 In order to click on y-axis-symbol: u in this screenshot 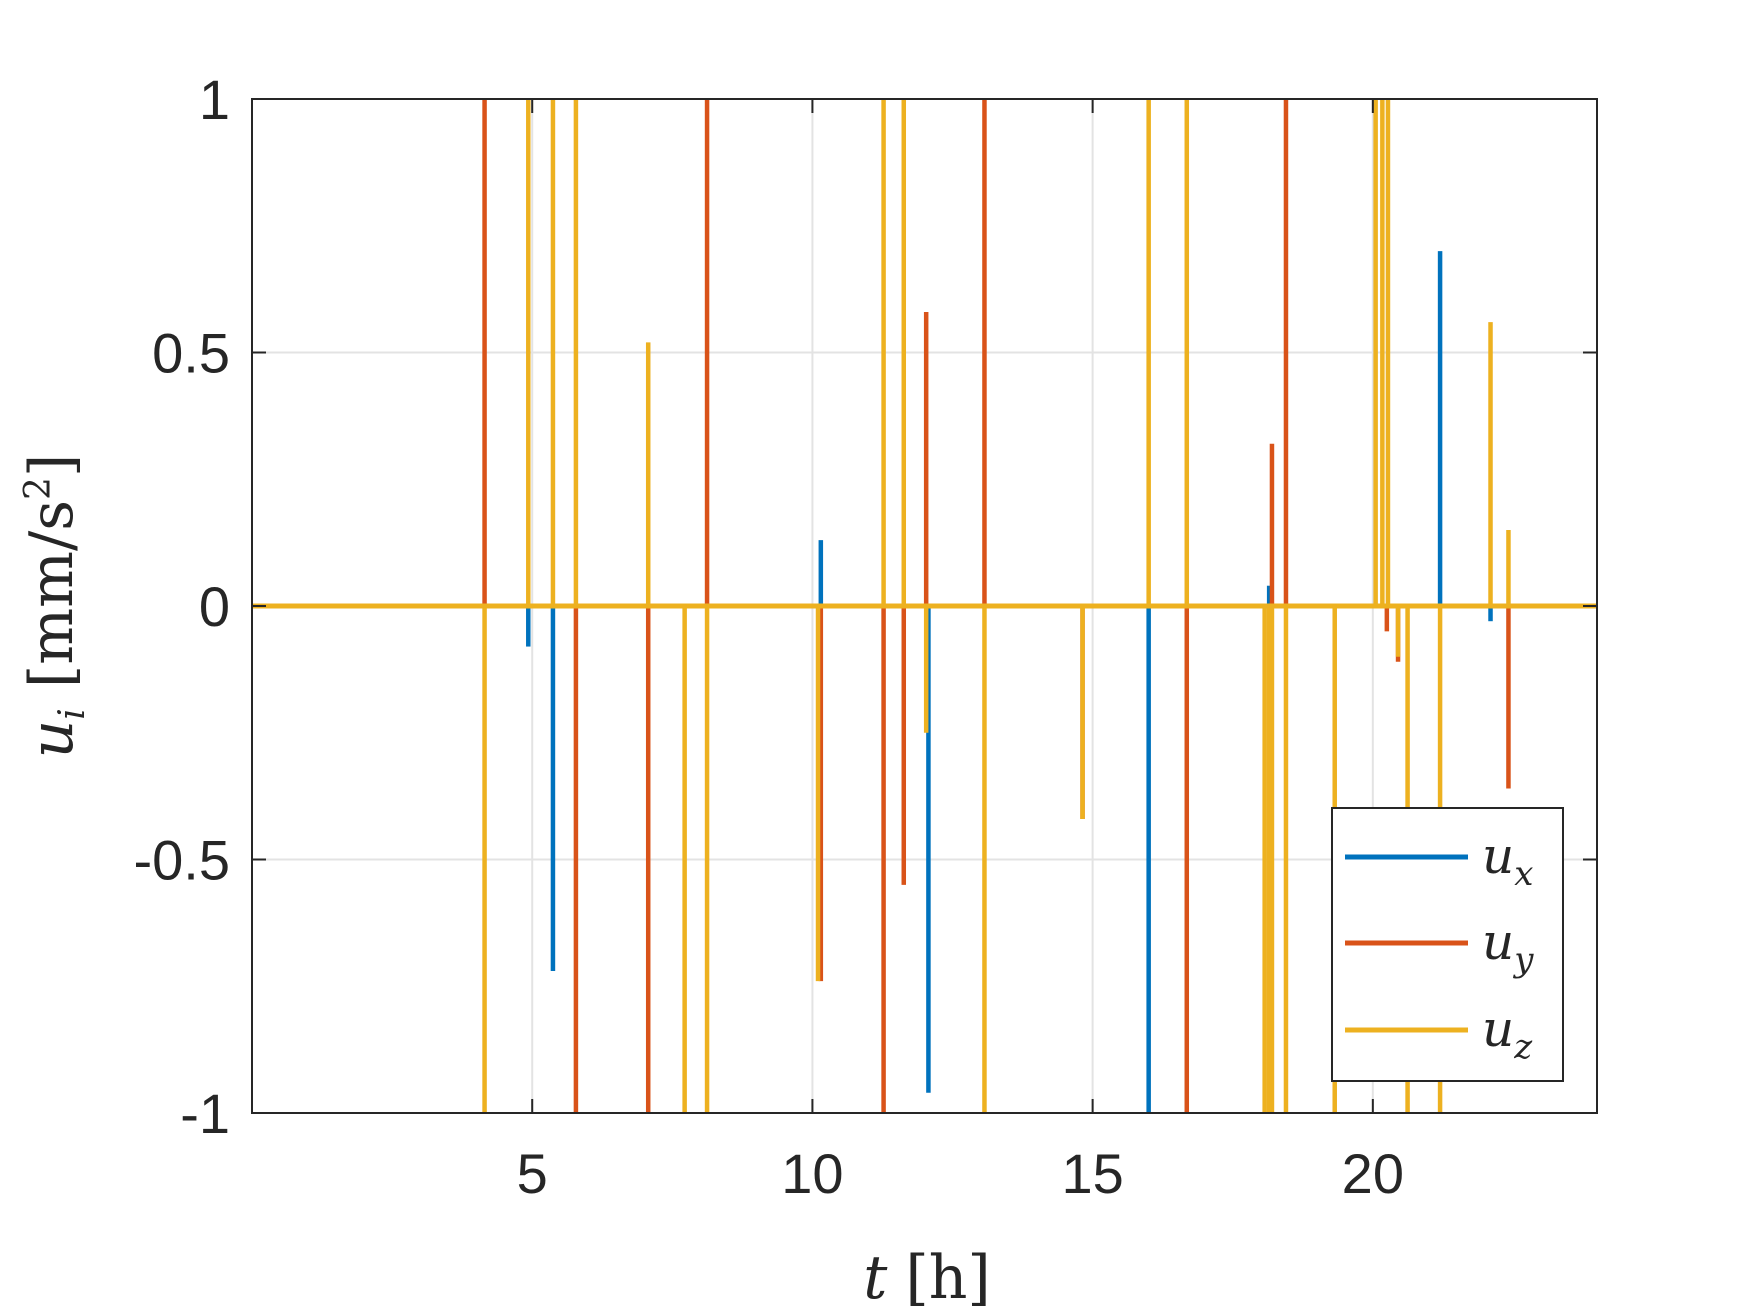, I will do `click(52, 739)`.